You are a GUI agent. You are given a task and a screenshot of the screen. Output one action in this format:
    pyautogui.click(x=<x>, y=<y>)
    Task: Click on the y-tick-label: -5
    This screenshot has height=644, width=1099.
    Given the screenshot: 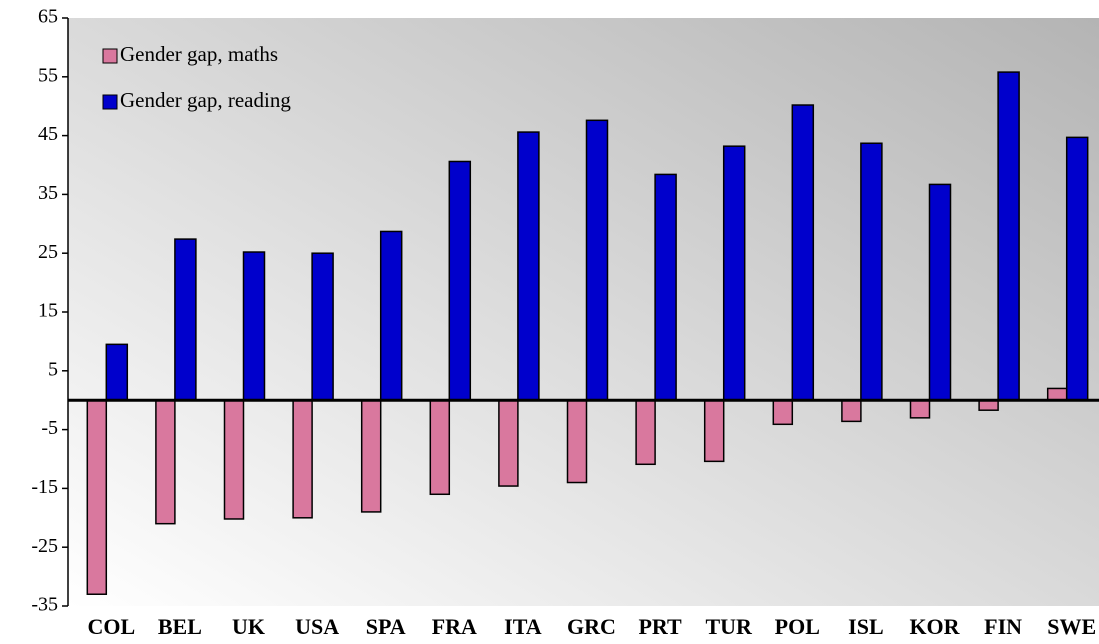 What is the action you would take?
    pyautogui.click(x=49, y=428)
    